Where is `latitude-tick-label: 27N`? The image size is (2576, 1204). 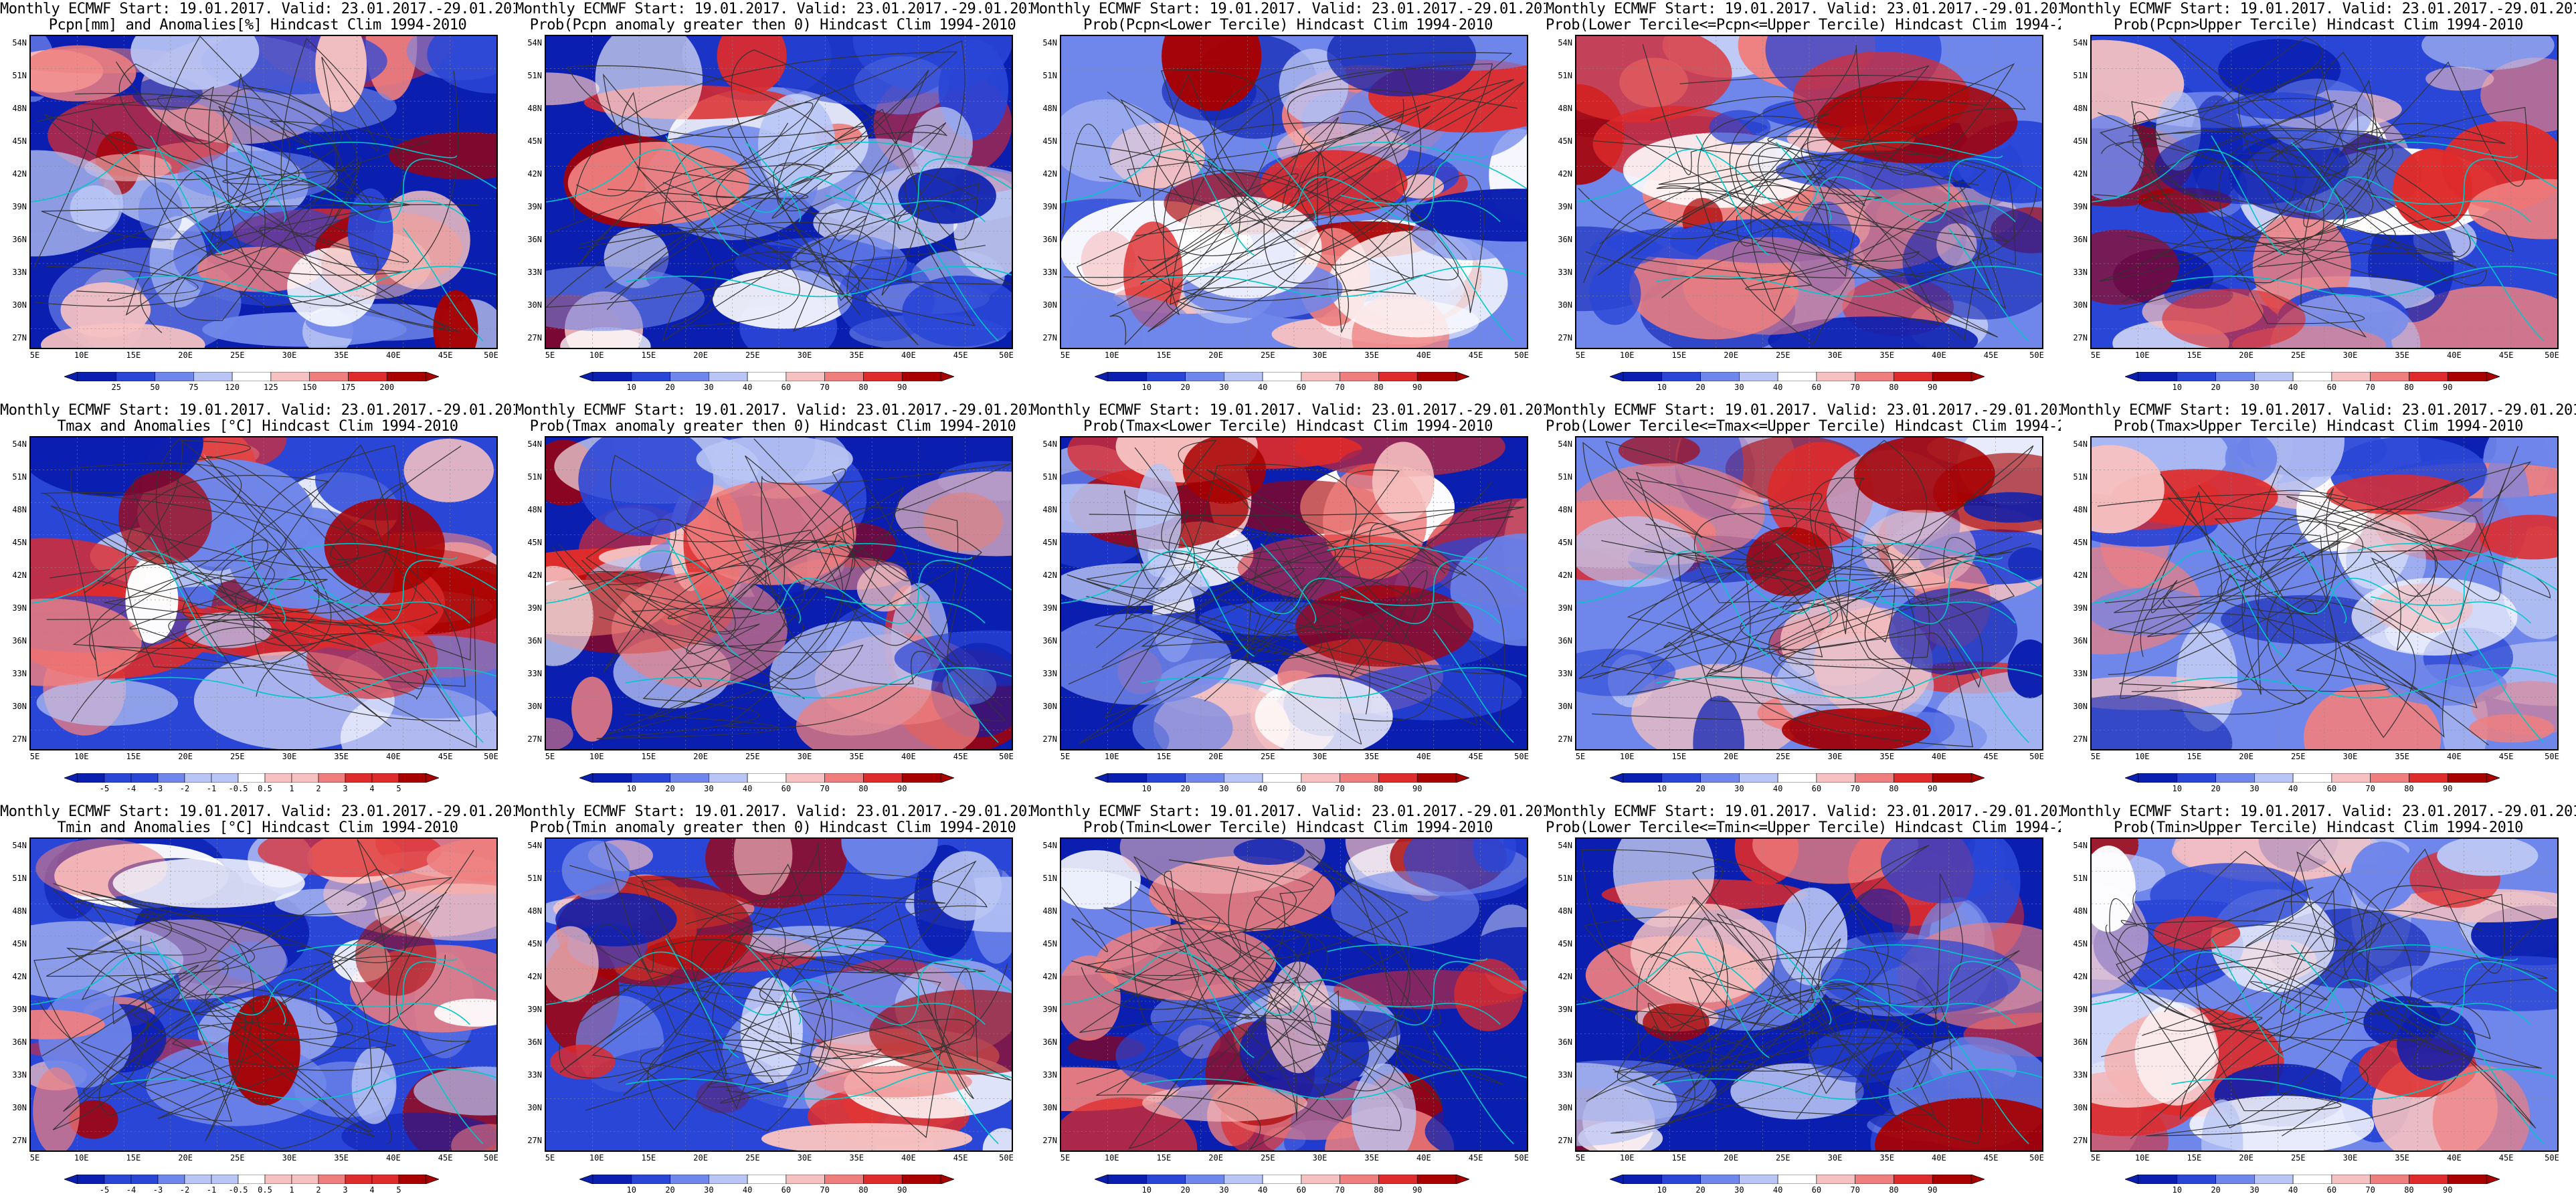 latitude-tick-label: 27N is located at coordinates (1049, 337).